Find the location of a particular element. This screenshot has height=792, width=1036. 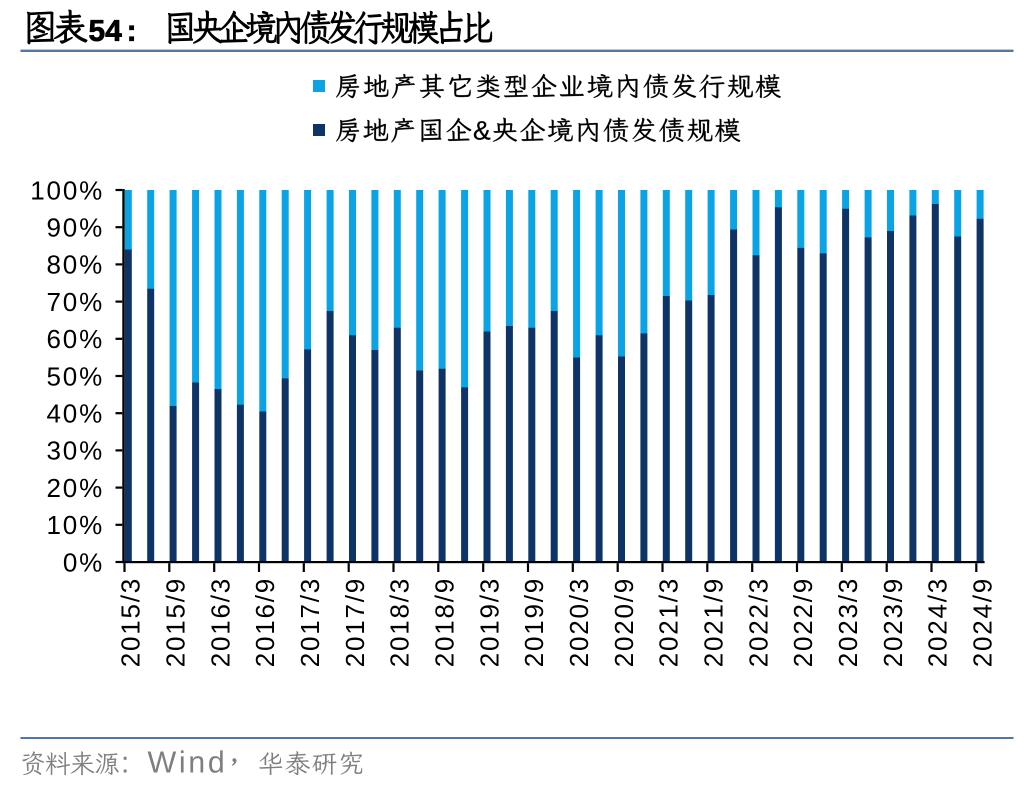

svg-text: 2021/9 is located at coordinates (714, 622).